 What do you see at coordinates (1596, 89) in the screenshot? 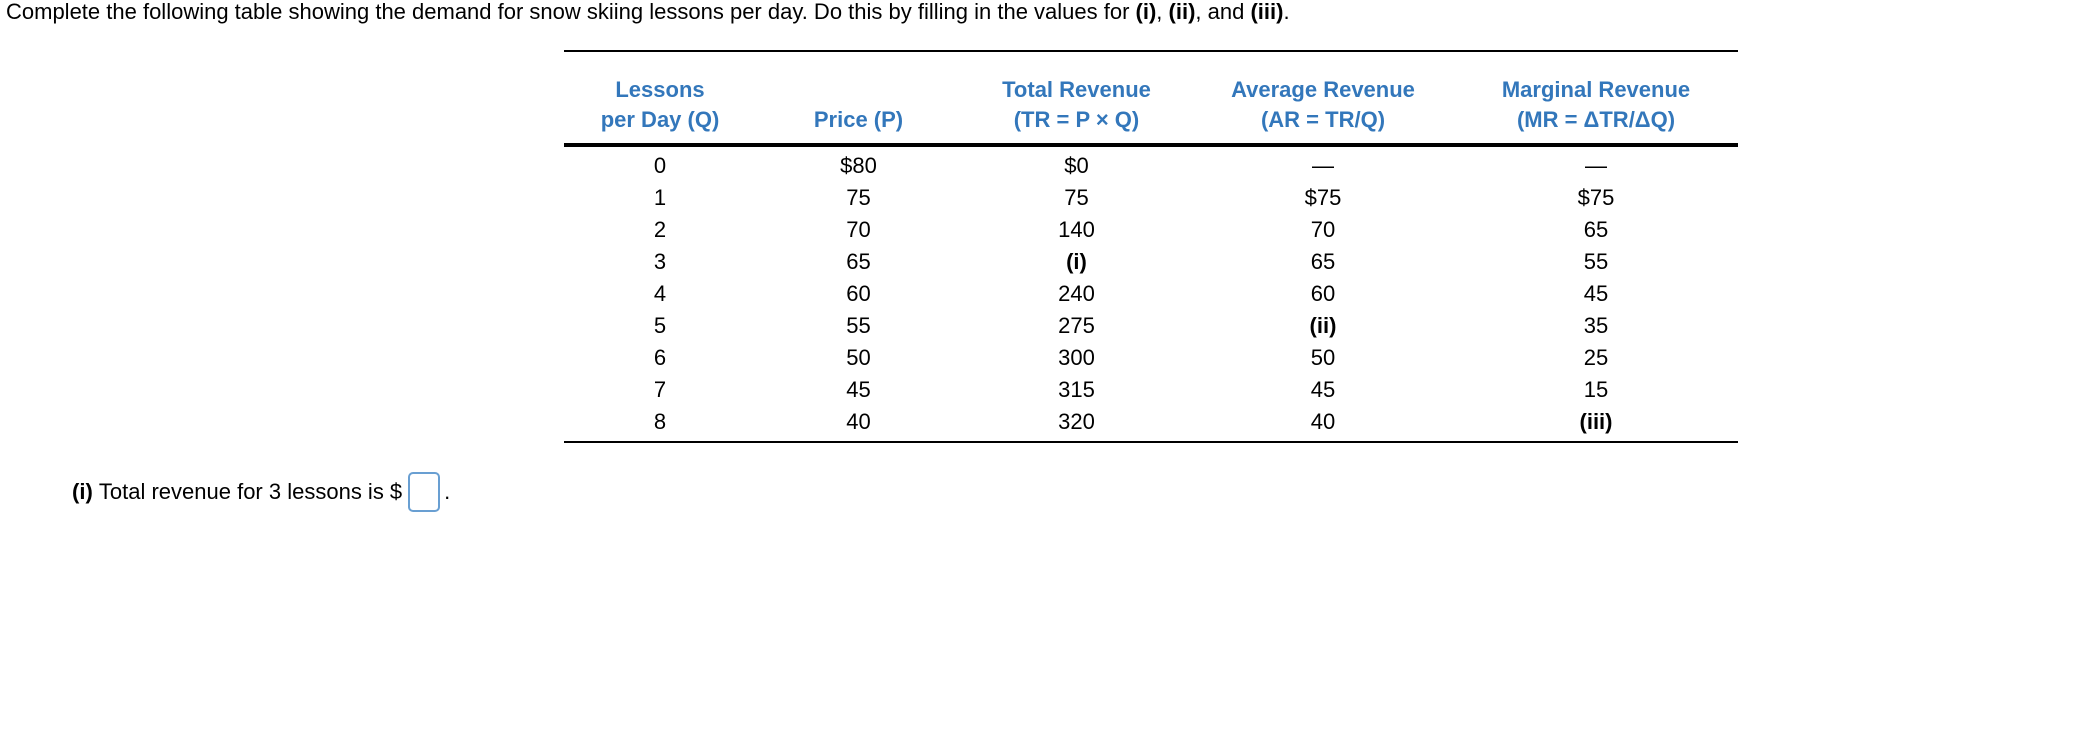
I see `header-line-1: Marginal Revenue` at bounding box center [1596, 89].